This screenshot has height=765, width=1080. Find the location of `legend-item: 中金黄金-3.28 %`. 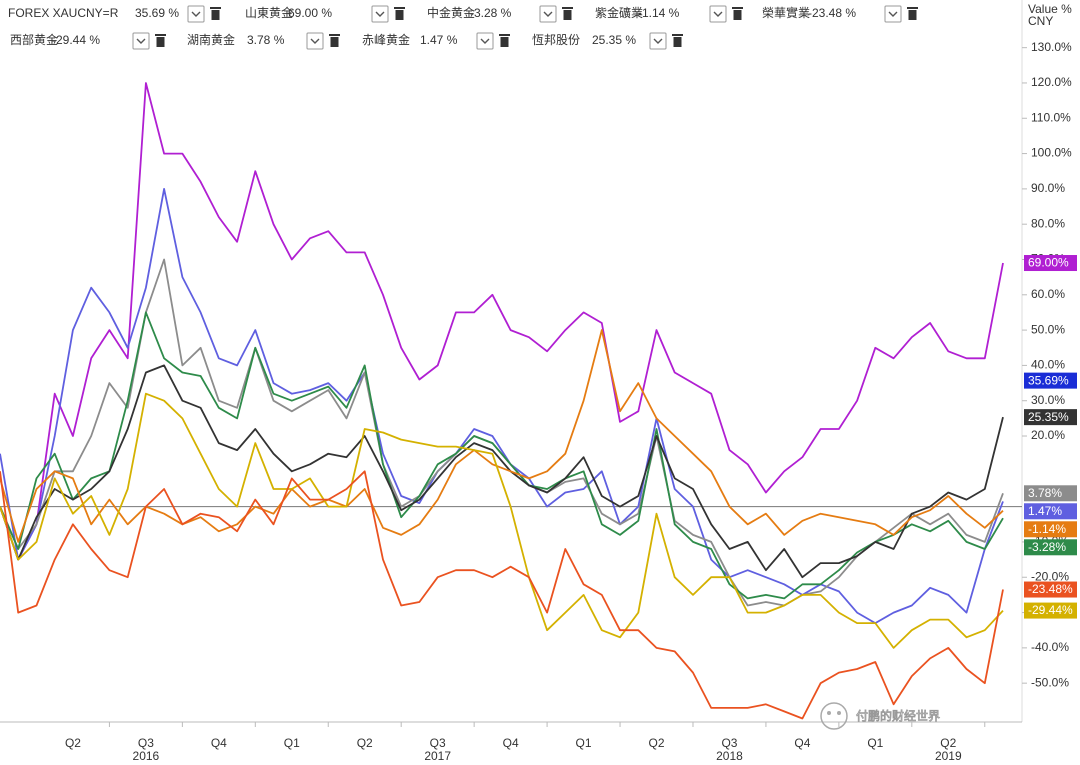

legend-item: 中金黄金-3.28 % is located at coordinates (500, 14).